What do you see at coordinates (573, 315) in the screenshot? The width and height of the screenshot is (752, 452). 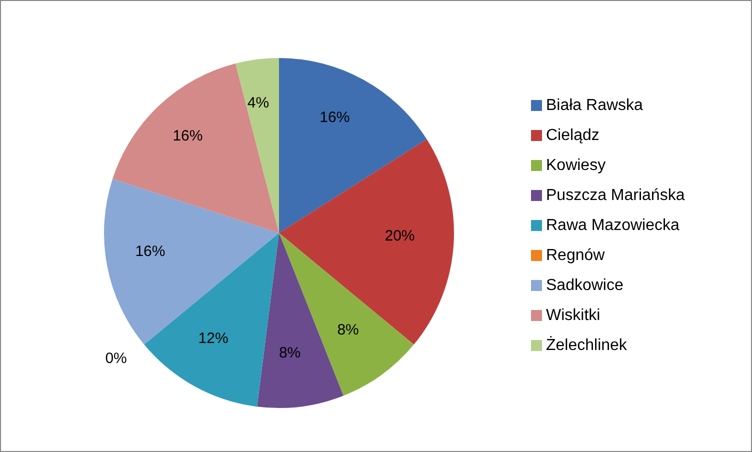 I see `legend-label: Wiskitki` at bounding box center [573, 315].